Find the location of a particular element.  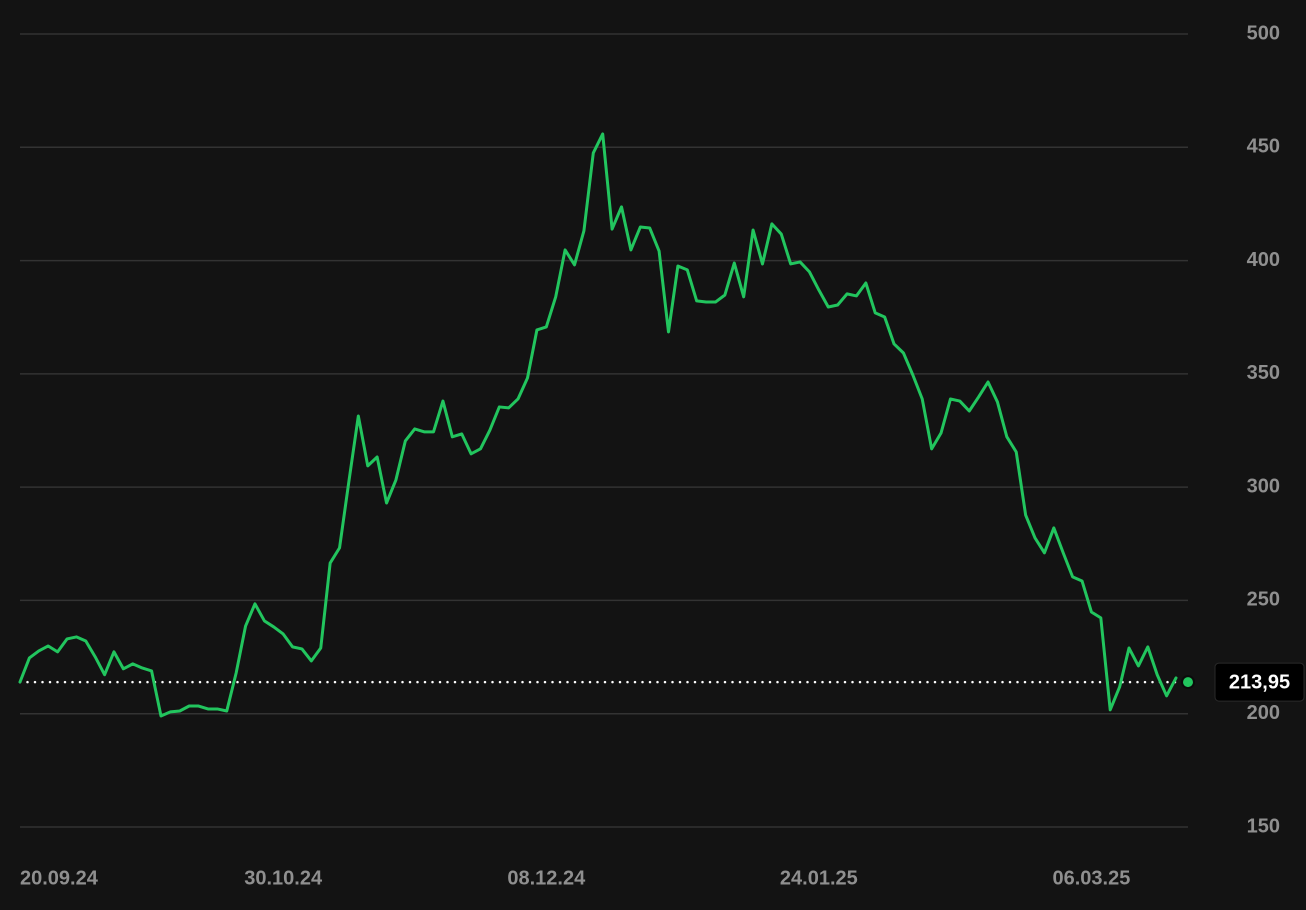

y-tick-label: 500 is located at coordinates (1263, 33).